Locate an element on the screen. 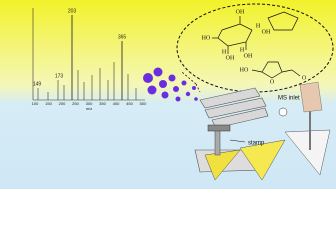 The width and height of the screenshot is (336, 240). label: stamp is located at coordinates (256, 144).